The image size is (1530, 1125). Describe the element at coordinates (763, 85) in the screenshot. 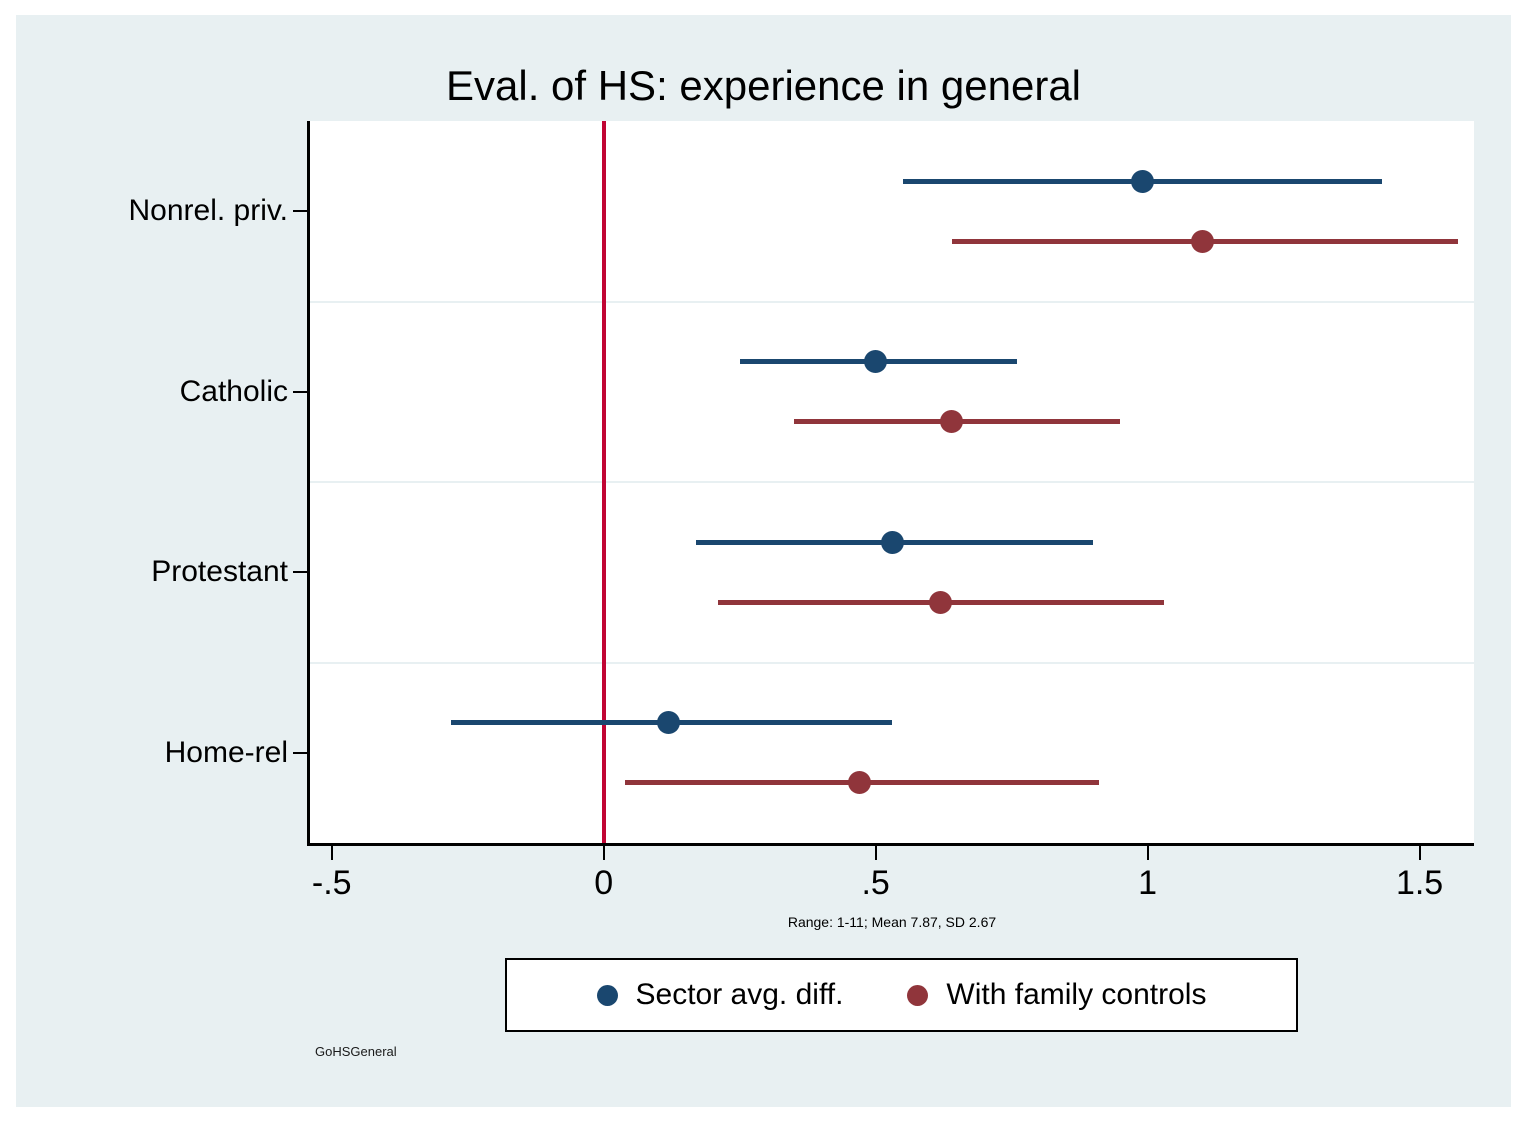

I see `chart-title: Eval. of HS: experience in general` at that location.